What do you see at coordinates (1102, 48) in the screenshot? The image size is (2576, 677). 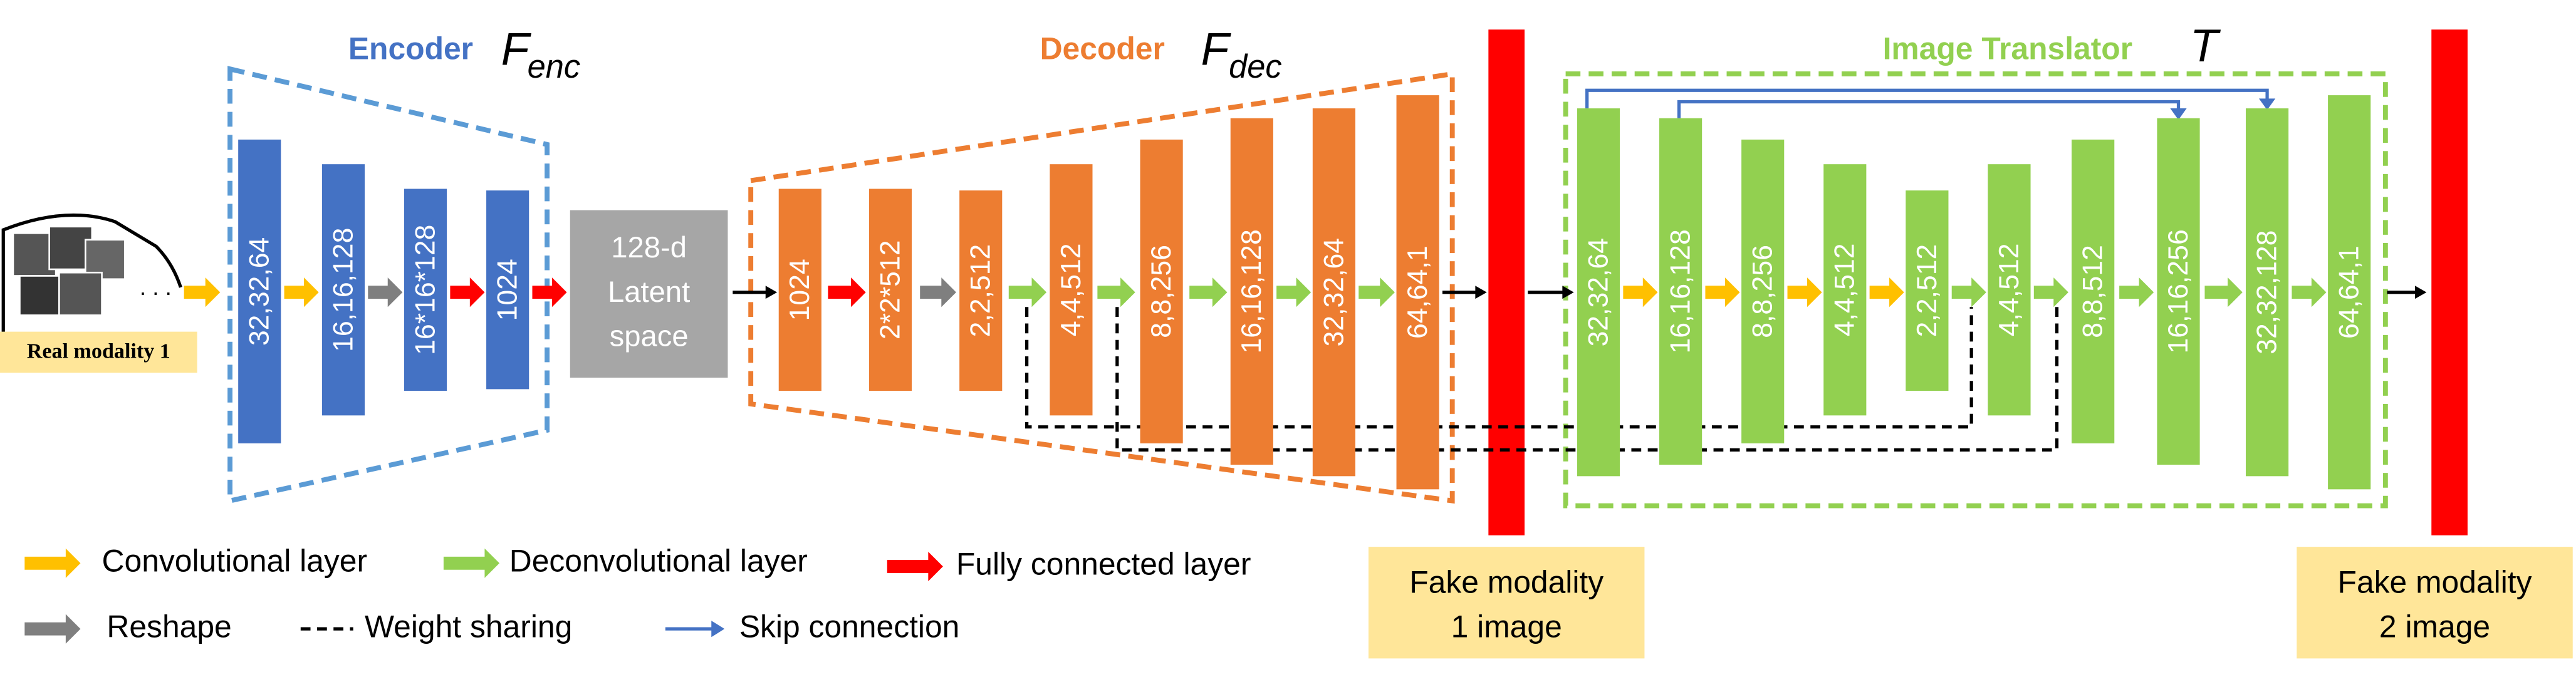 I see `decoder-title: Decoder` at bounding box center [1102, 48].